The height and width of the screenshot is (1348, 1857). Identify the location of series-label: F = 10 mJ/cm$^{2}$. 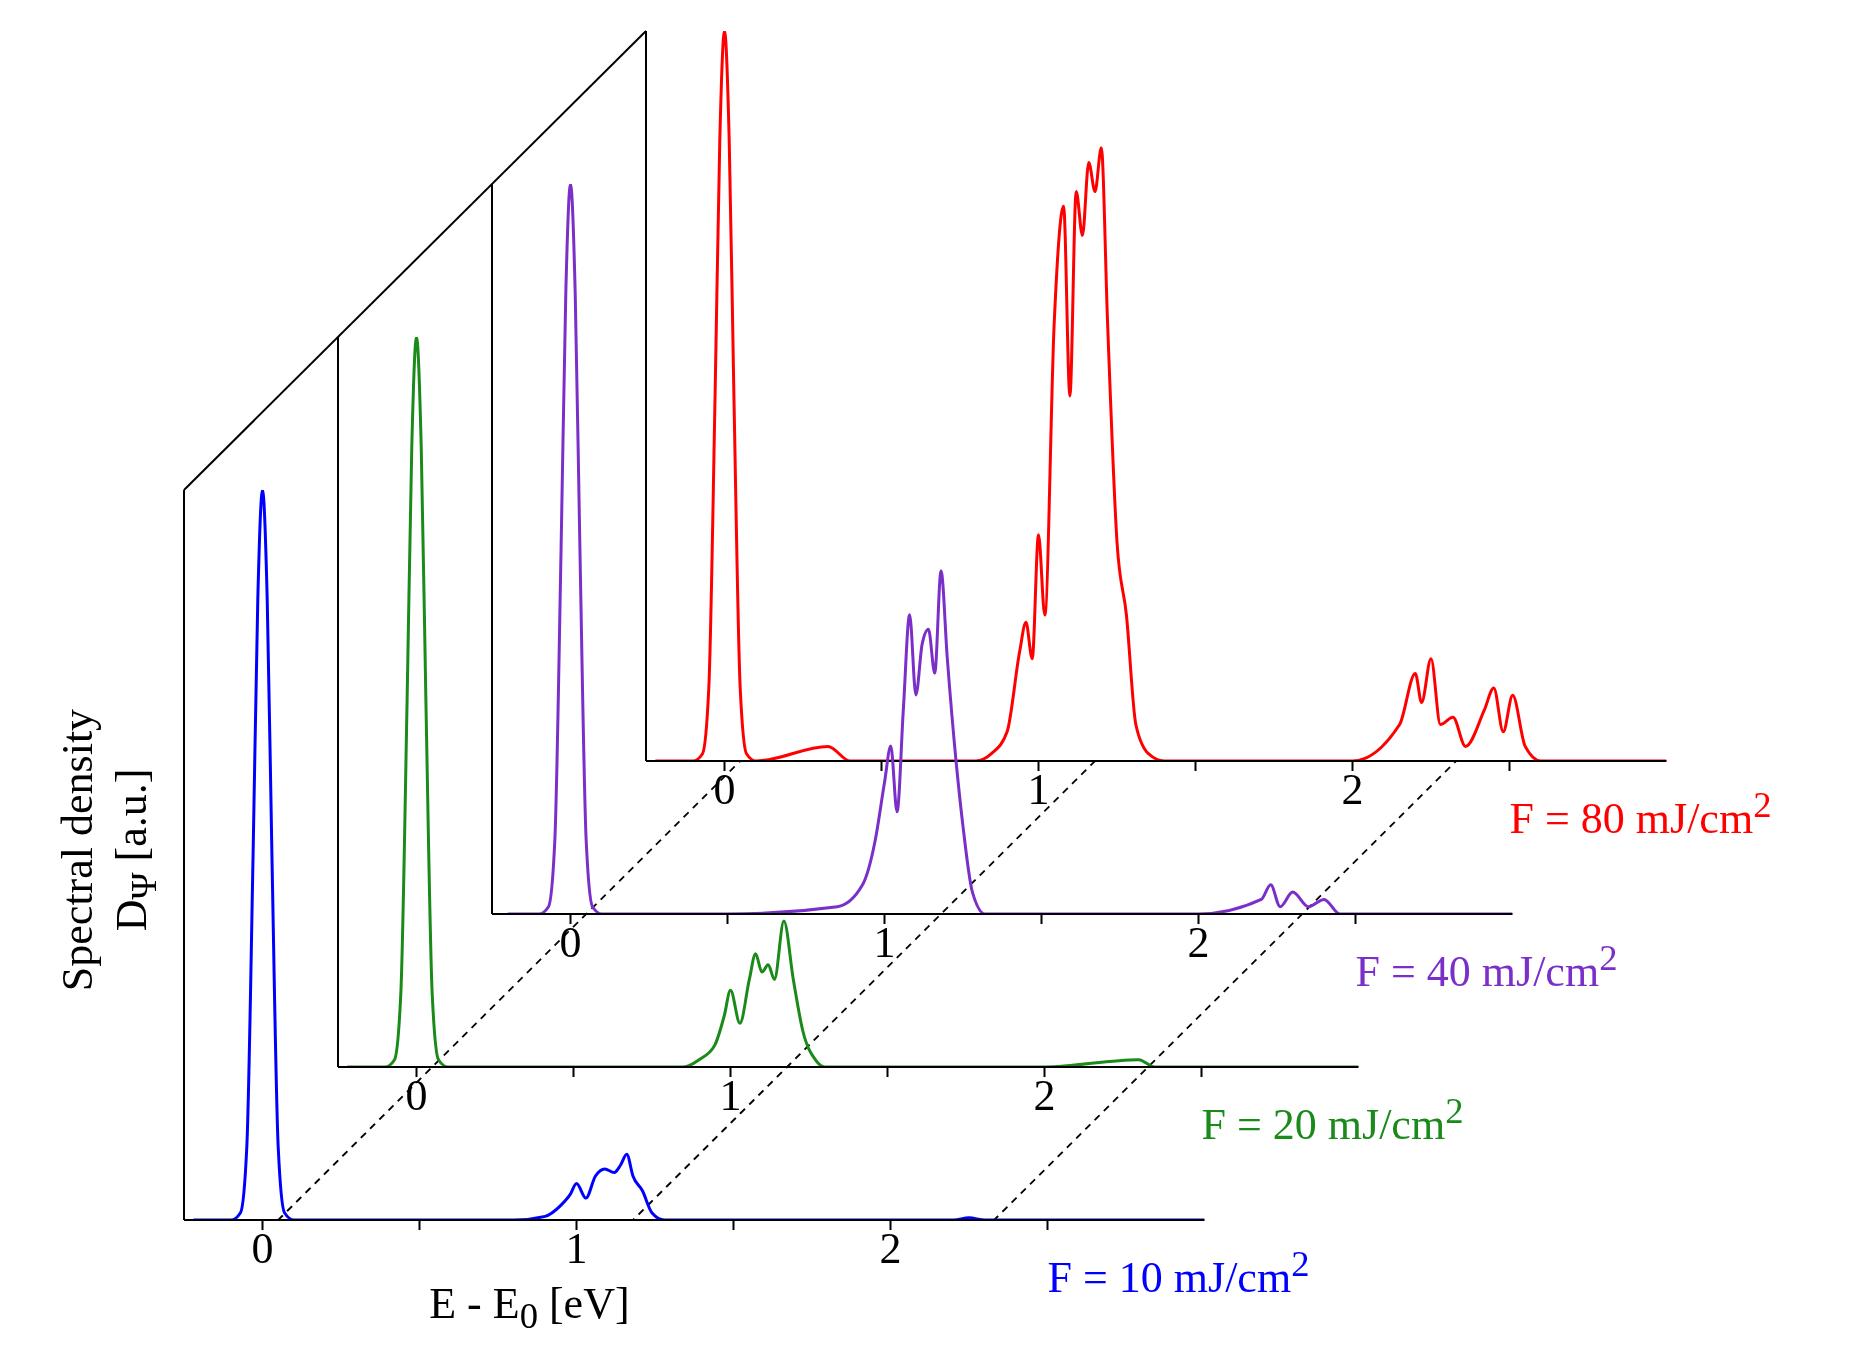
(1178, 1272).